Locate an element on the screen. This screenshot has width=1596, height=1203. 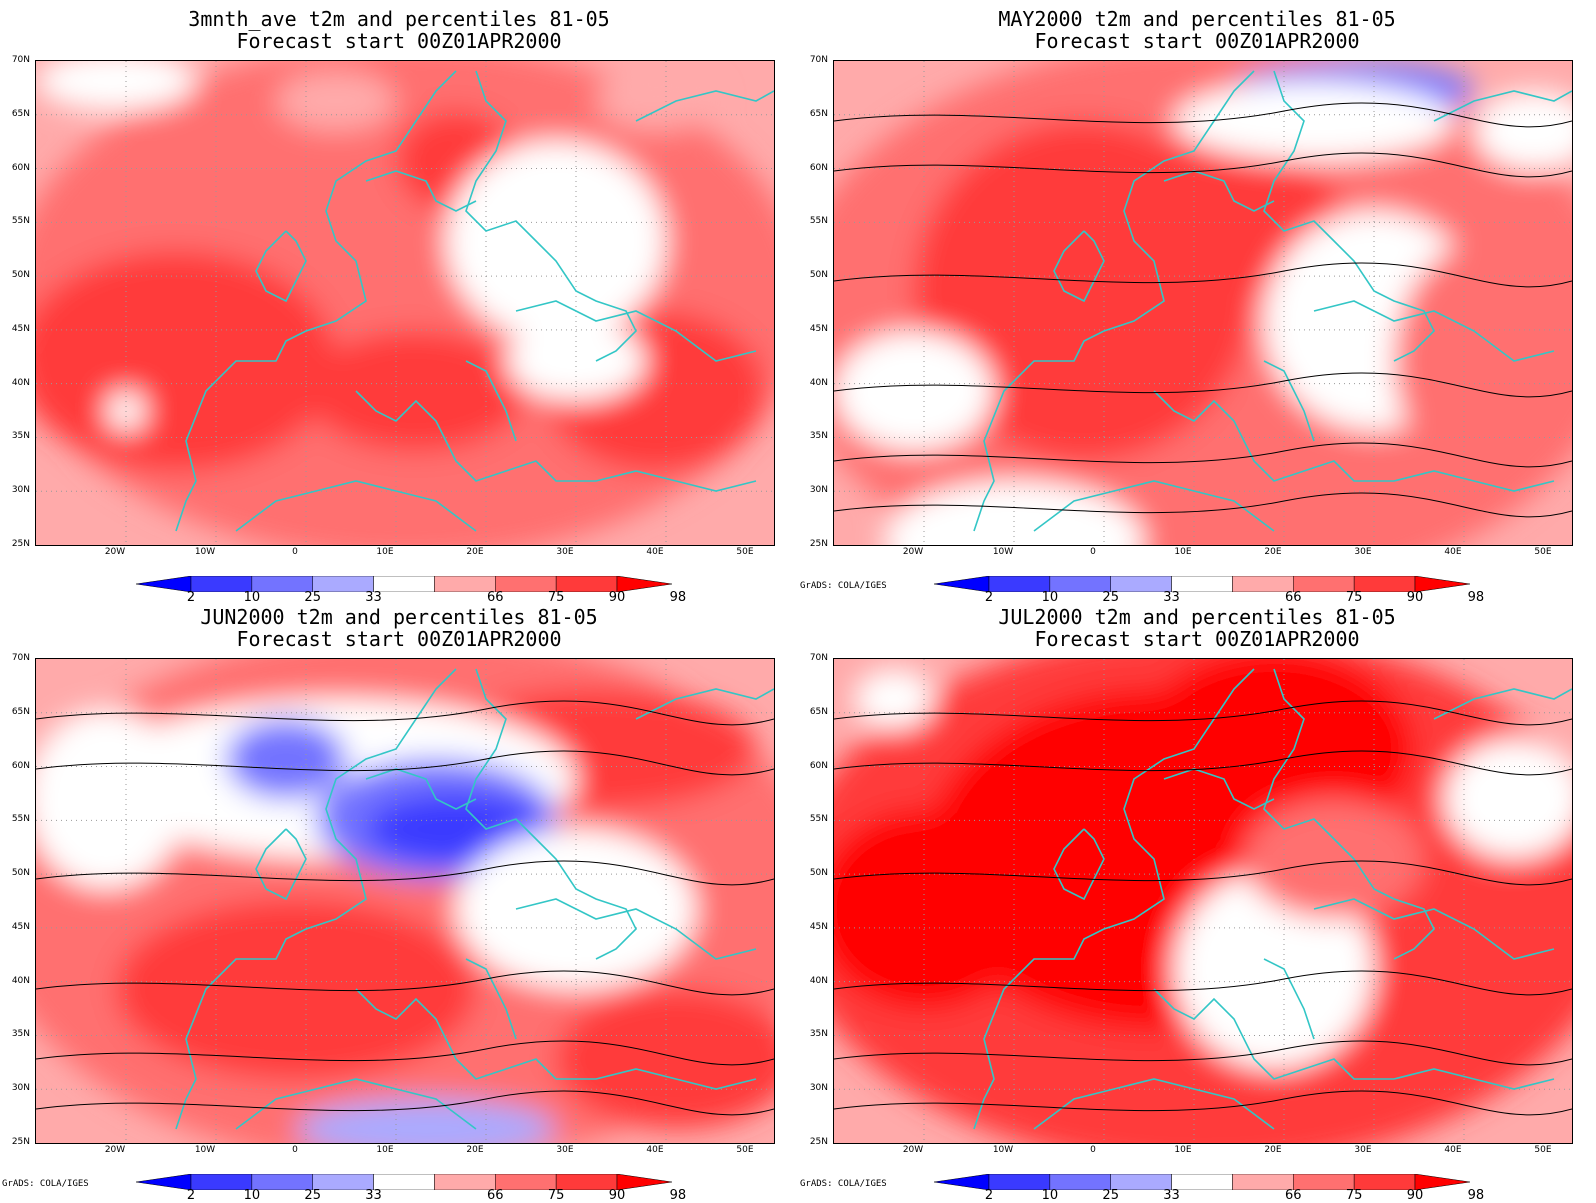
latitude-label: 65N is located at coordinates (818, 711).